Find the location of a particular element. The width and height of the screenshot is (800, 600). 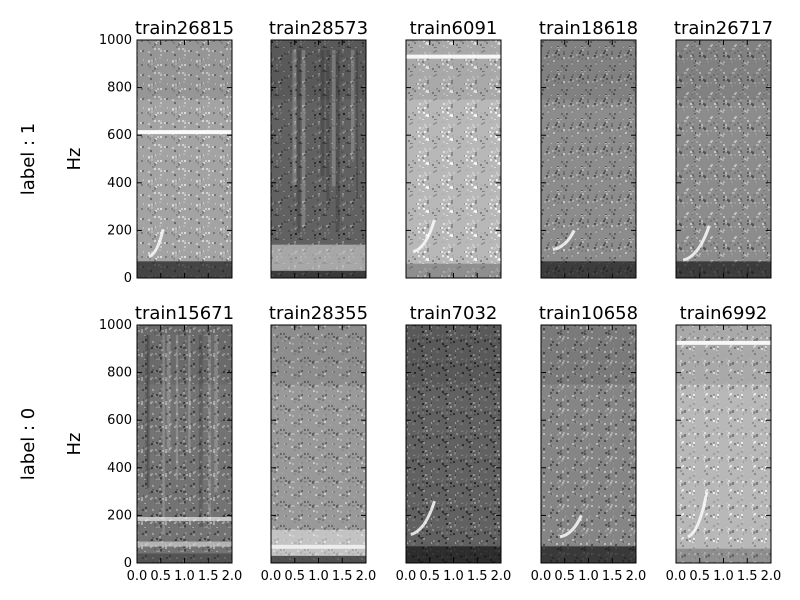

panel-title: train28573 is located at coordinates (318, 28).